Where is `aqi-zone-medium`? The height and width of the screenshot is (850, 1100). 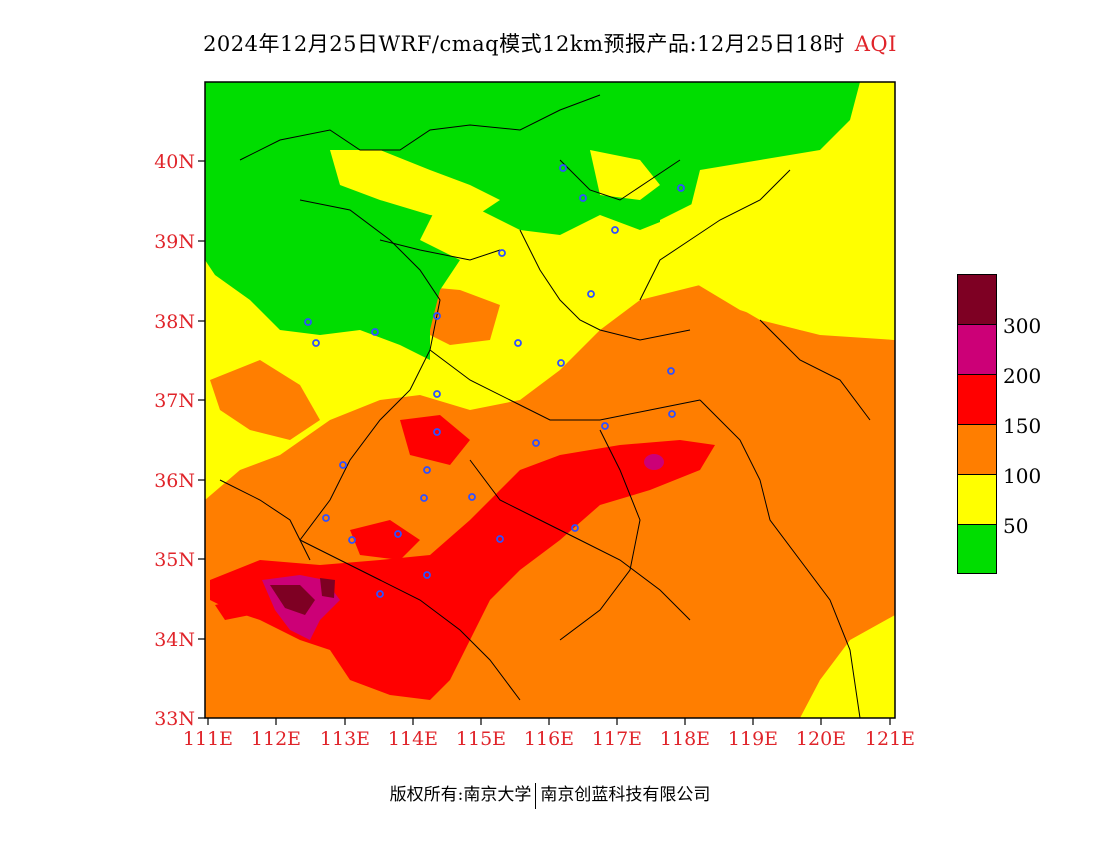
aqi-zone-medium is located at coordinates (462, 570).